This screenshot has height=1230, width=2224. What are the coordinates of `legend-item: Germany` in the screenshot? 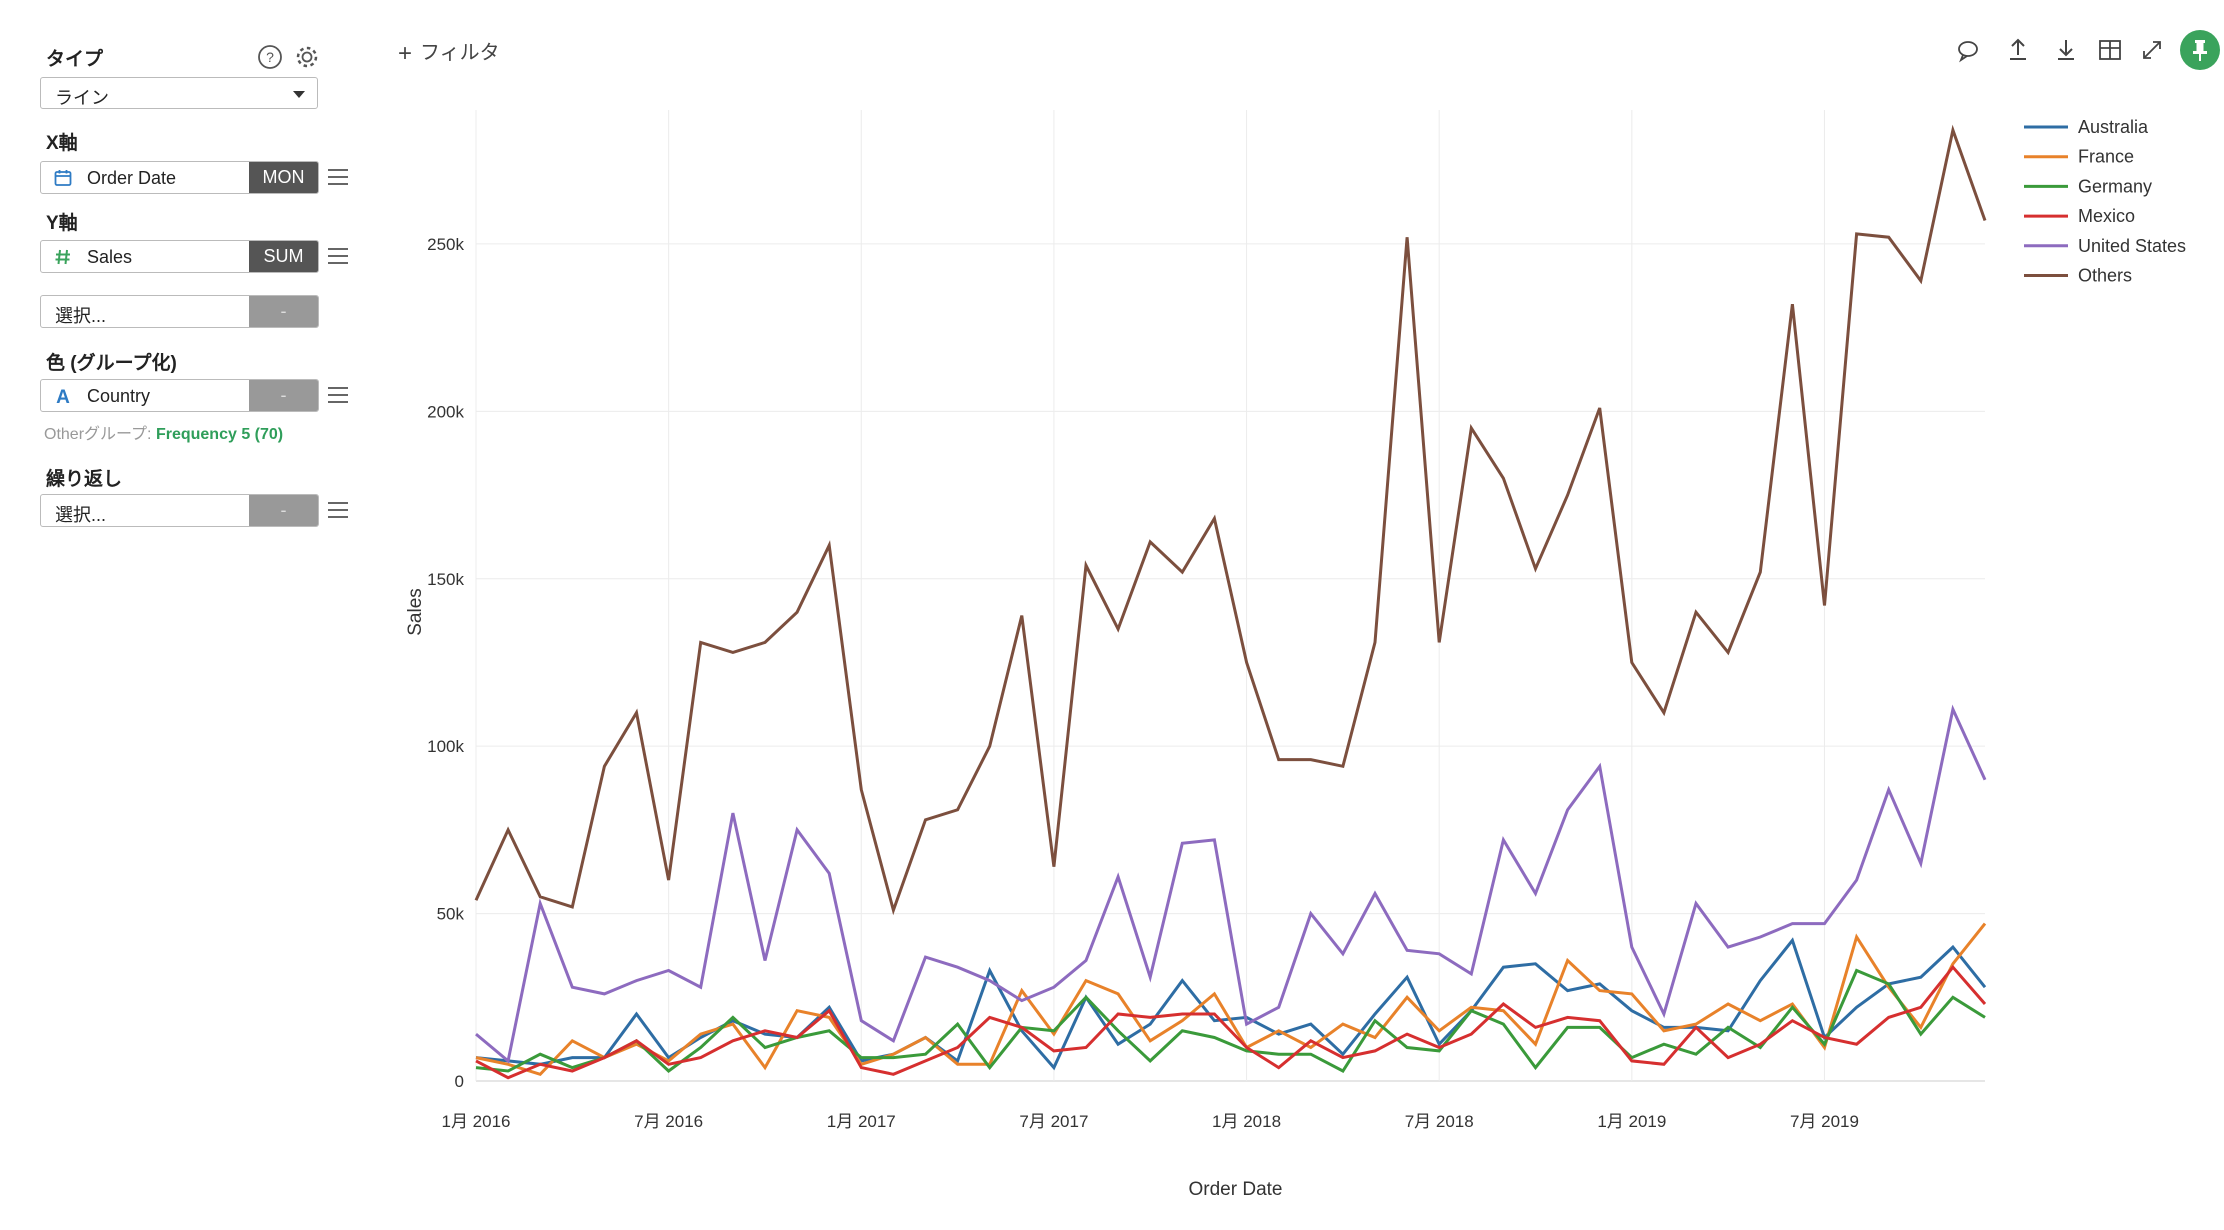 It's located at (2115, 186).